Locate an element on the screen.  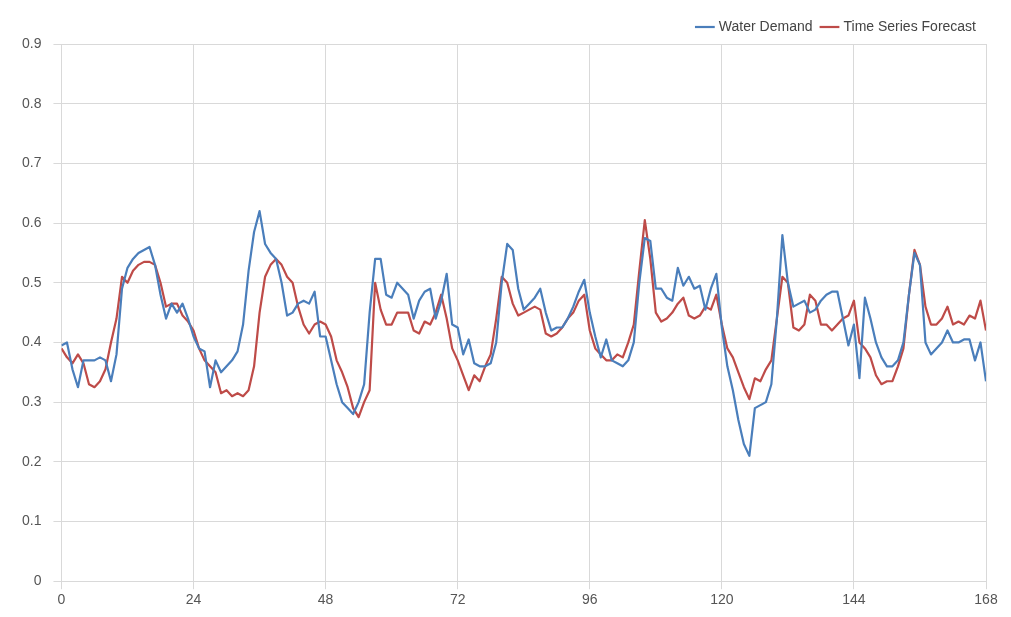
y-tick-label: 0.1 is located at coordinates (31, 520).